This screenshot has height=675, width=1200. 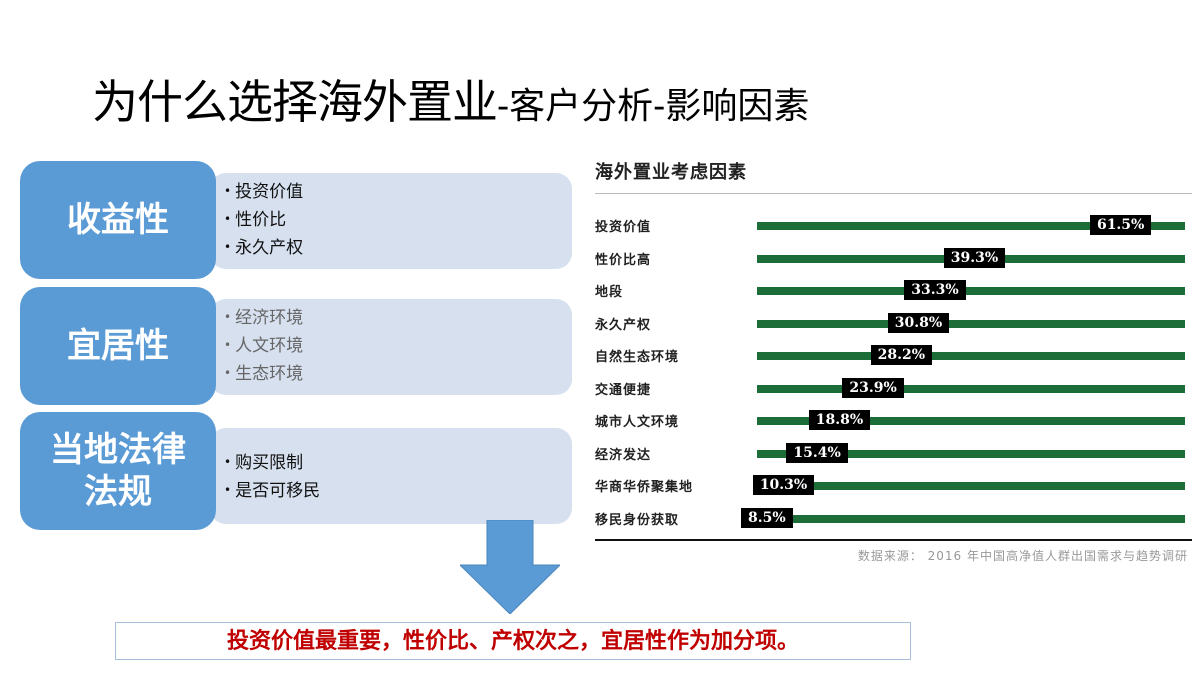 I want to click on chart-divider-bottom, so click(x=893, y=540).